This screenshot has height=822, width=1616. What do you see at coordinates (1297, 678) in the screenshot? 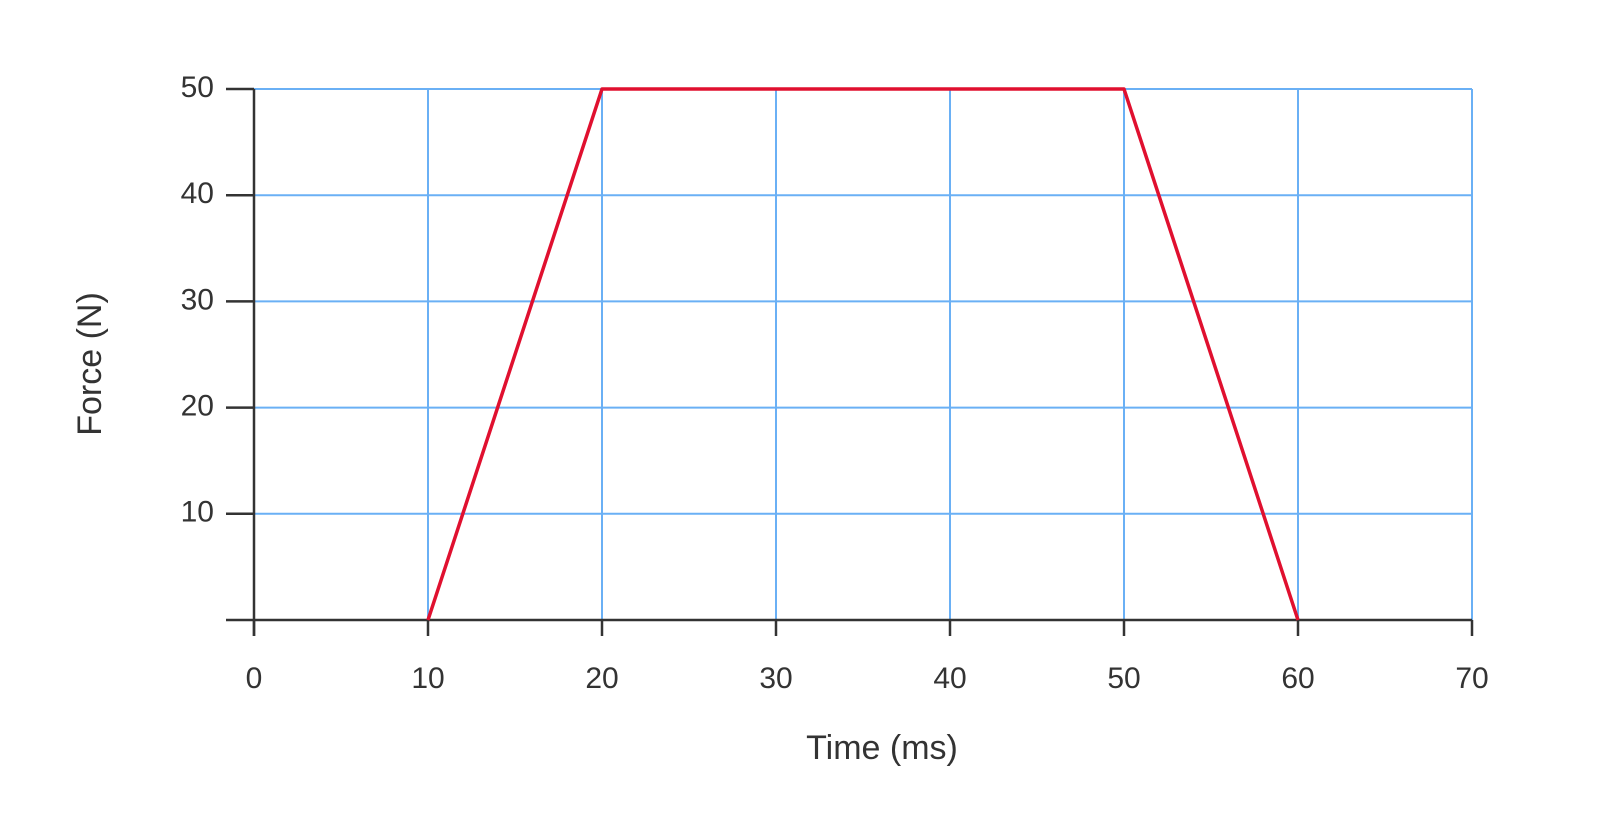
I see `x-tick-label: 60` at bounding box center [1297, 678].